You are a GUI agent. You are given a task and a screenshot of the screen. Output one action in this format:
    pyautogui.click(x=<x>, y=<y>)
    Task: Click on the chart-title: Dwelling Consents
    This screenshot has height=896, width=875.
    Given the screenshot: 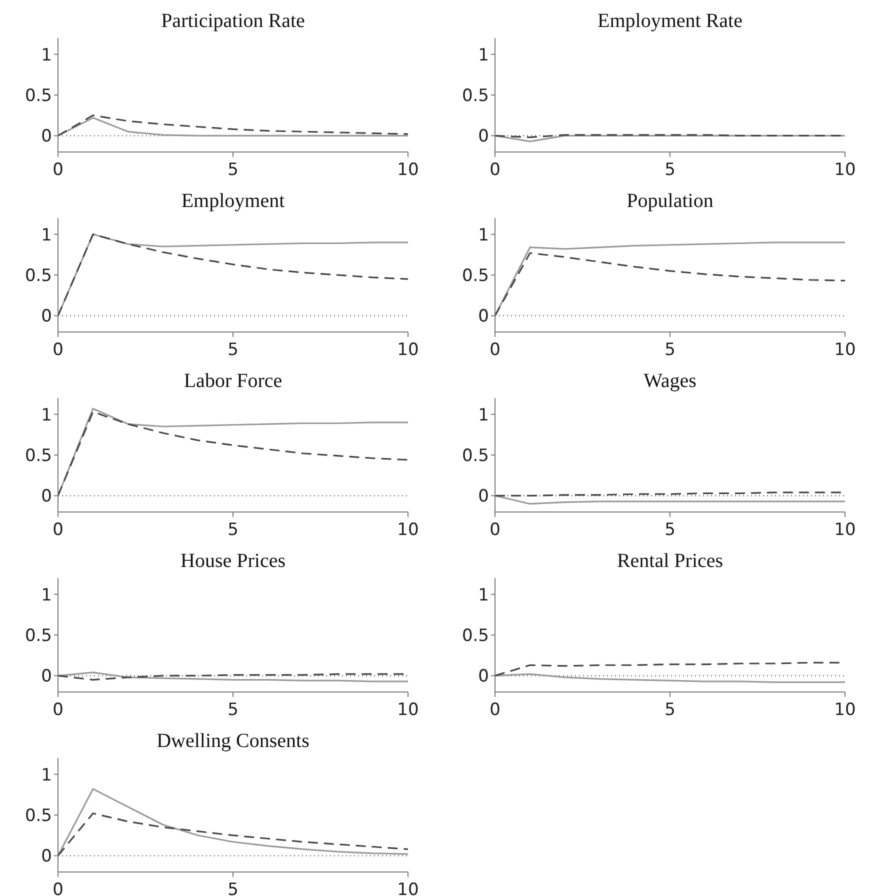 What is the action you would take?
    pyautogui.click(x=233, y=741)
    